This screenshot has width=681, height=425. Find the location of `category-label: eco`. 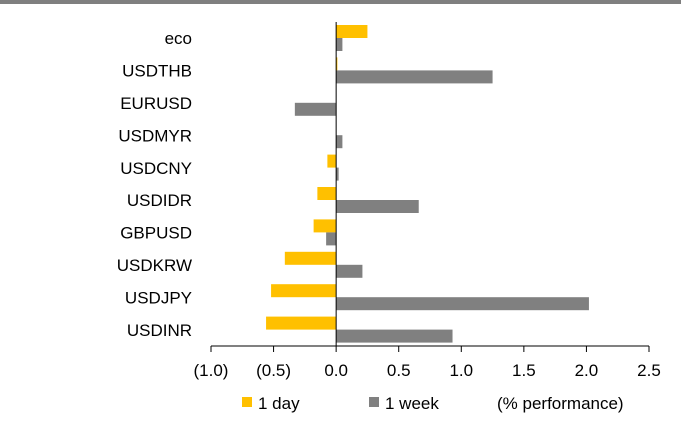

category-label: eco is located at coordinates (178, 38).